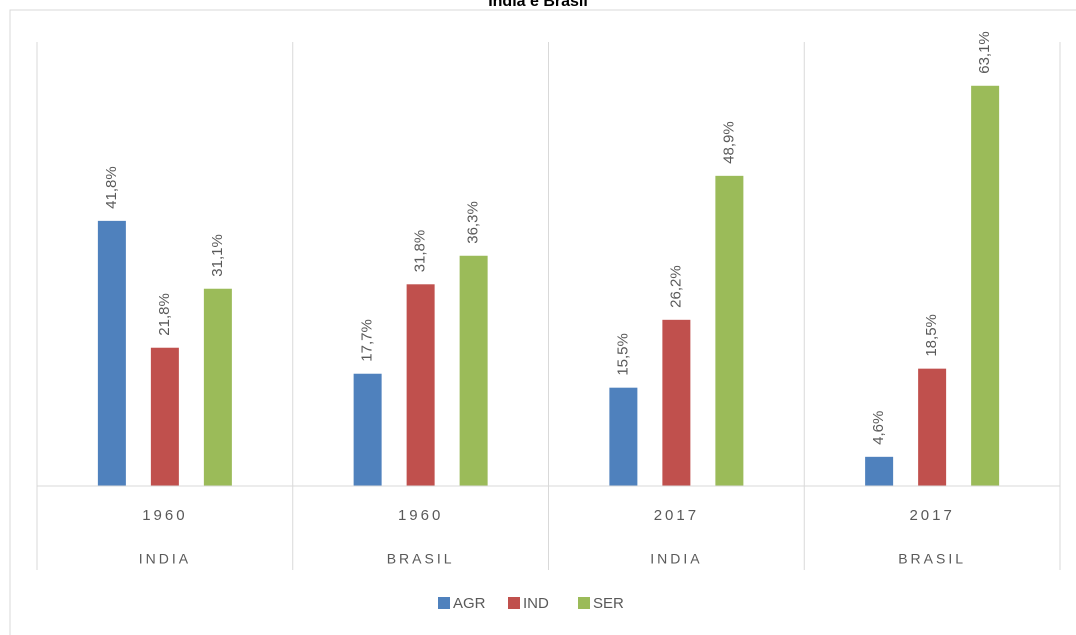  What do you see at coordinates (111, 187) in the screenshot?
I see `data-label: 41,8%` at bounding box center [111, 187].